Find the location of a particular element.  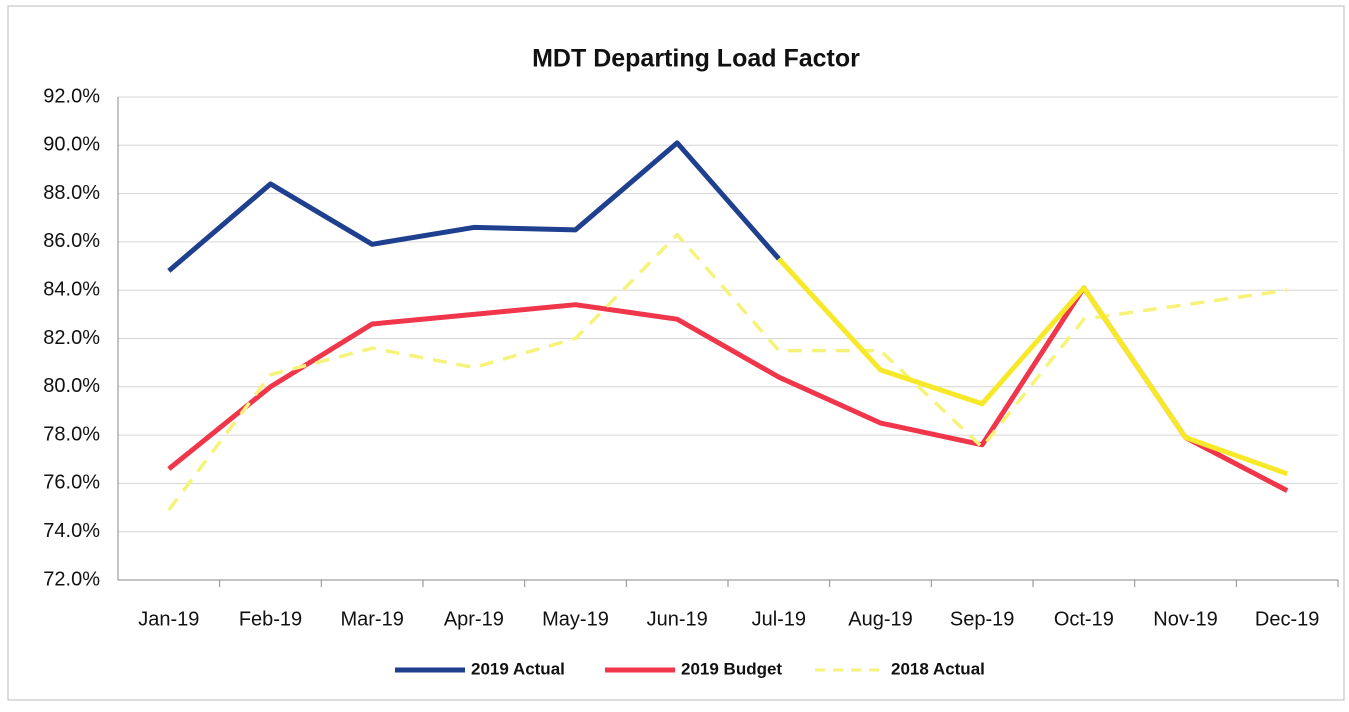

legend-label: 2019 Actual is located at coordinates (518, 668).